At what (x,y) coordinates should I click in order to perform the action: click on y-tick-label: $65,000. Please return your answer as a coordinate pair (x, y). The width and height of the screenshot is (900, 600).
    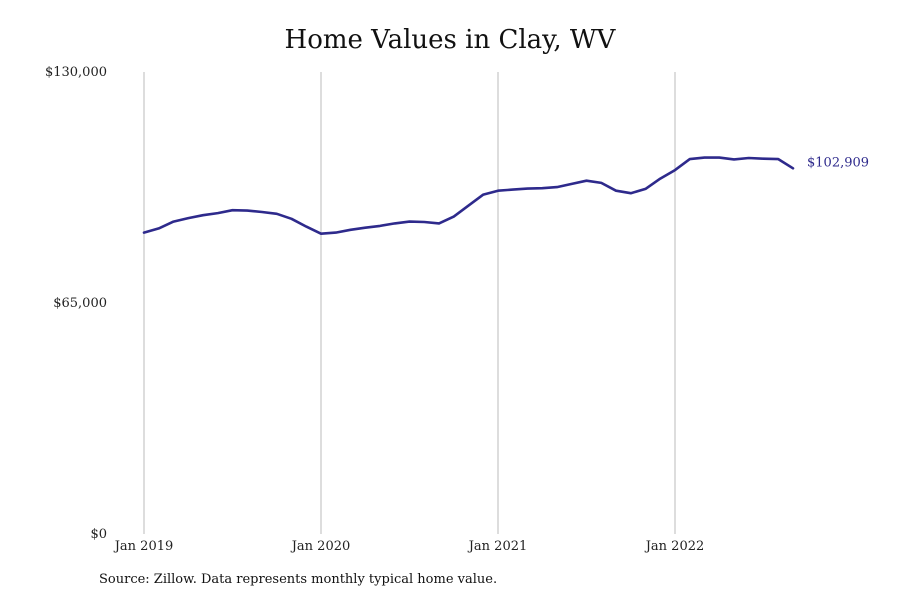
    Looking at the image, I should click on (80, 303).